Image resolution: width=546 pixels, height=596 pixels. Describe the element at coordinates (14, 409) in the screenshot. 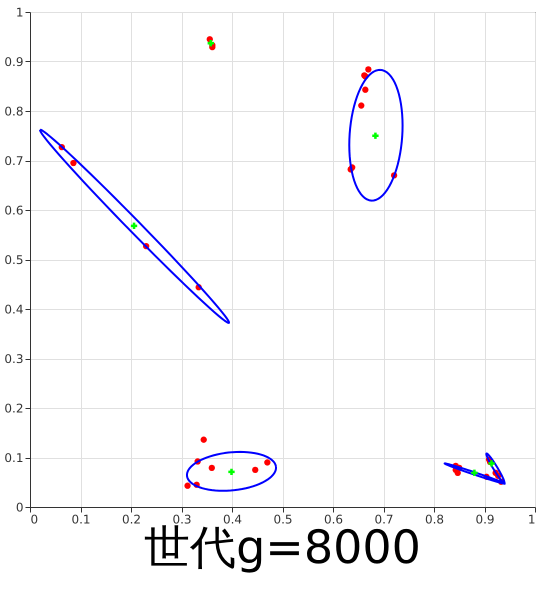

I see `y-tick-label: 0.2` at that location.